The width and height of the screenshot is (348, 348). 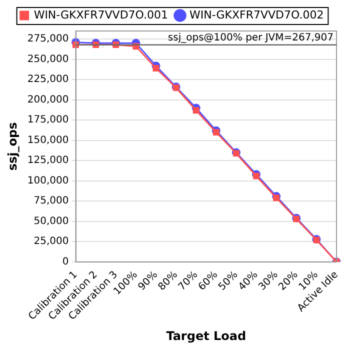 What do you see at coordinates (48, 180) in the screenshot?
I see `y-tick-label: 100,000` at bounding box center [48, 180].